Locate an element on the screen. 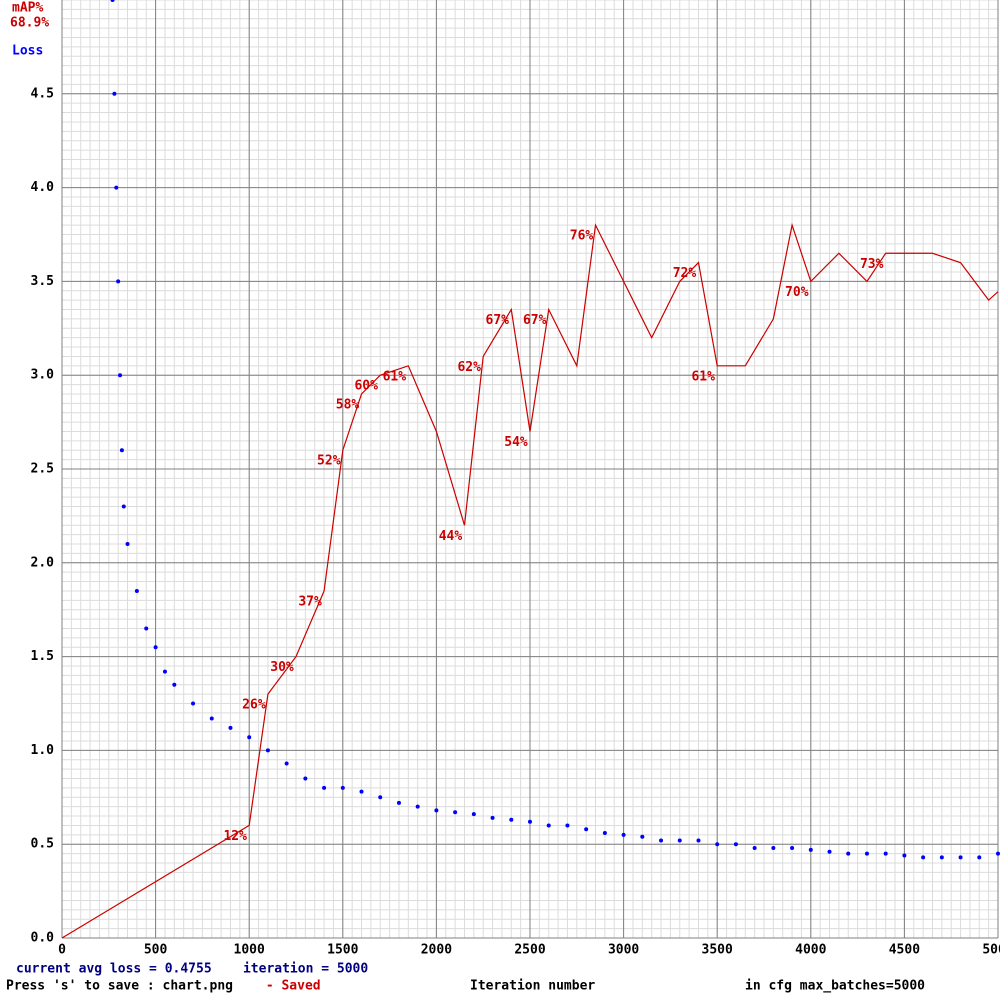 The width and height of the screenshot is (1000, 1000). data-label: 44% is located at coordinates (451, 536).